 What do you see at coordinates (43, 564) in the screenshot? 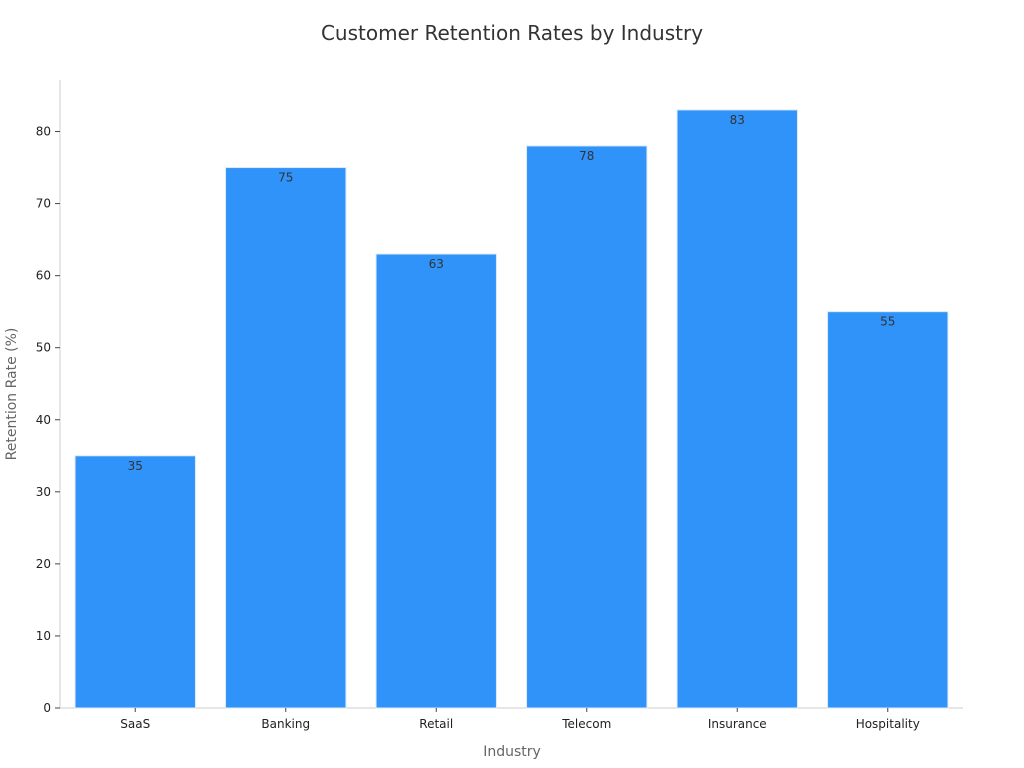
I see `y-tick-label: 20` at bounding box center [43, 564].